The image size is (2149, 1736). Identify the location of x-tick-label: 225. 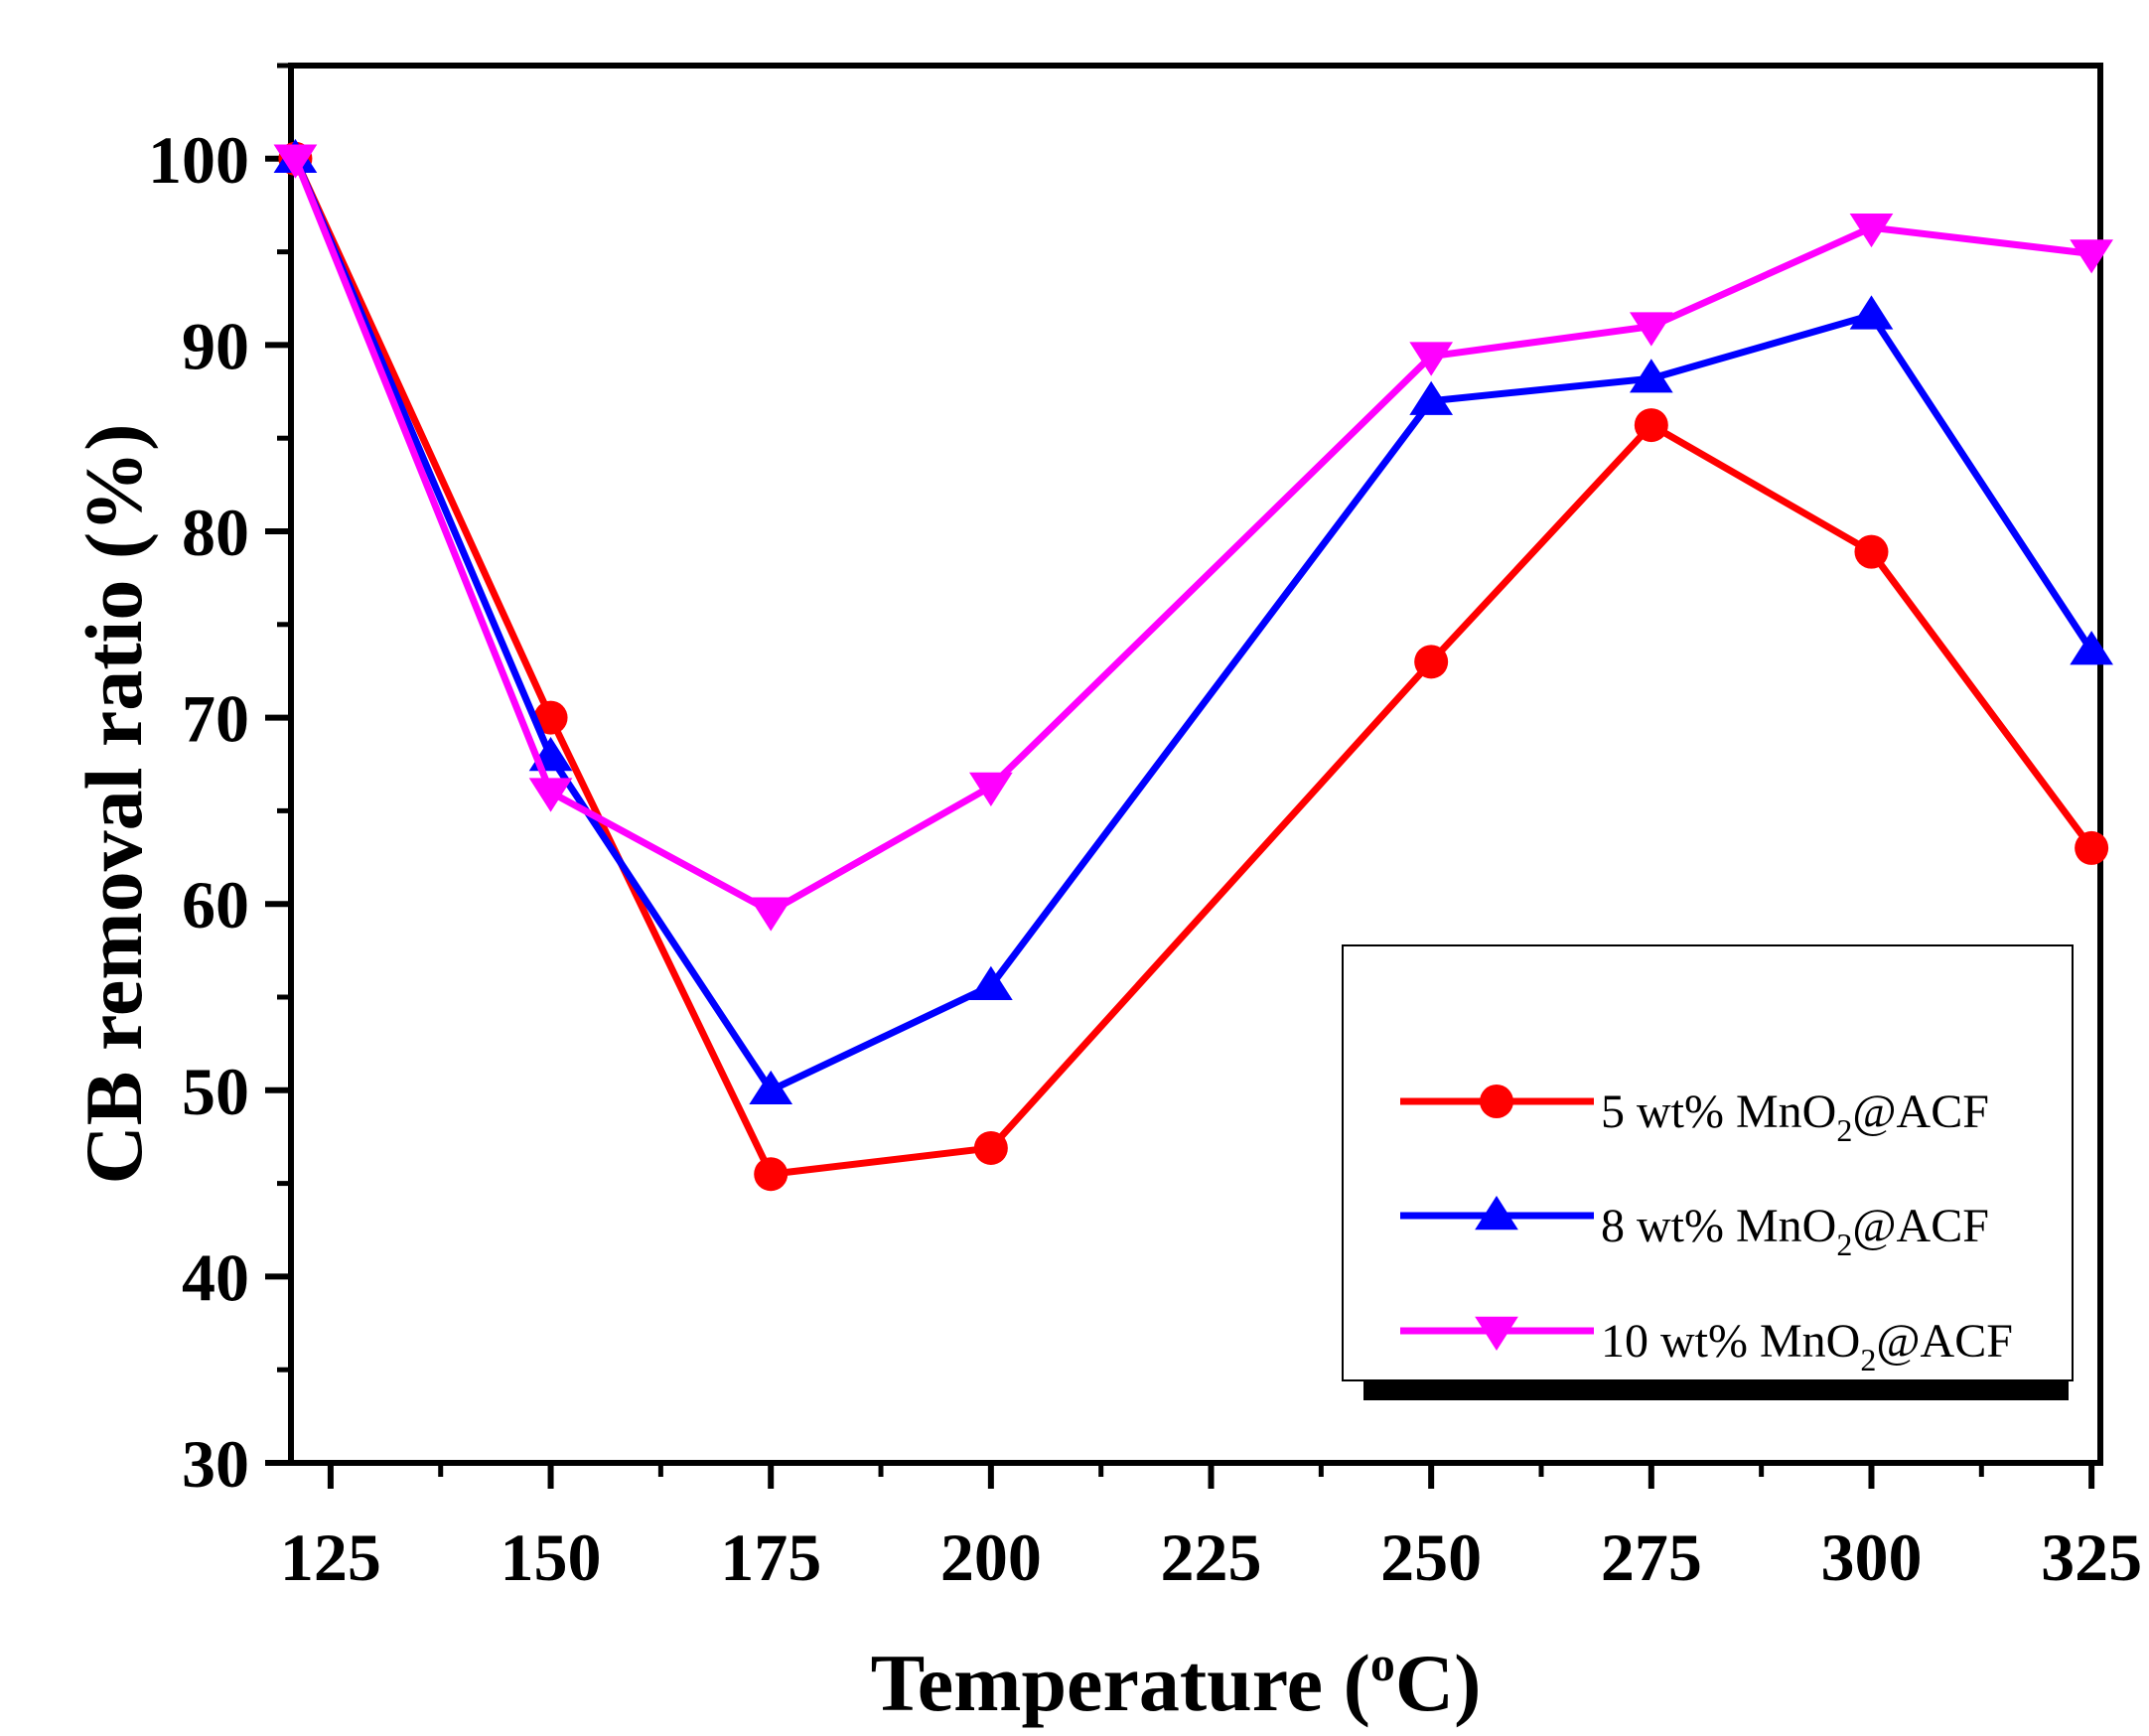
(1211, 1557).